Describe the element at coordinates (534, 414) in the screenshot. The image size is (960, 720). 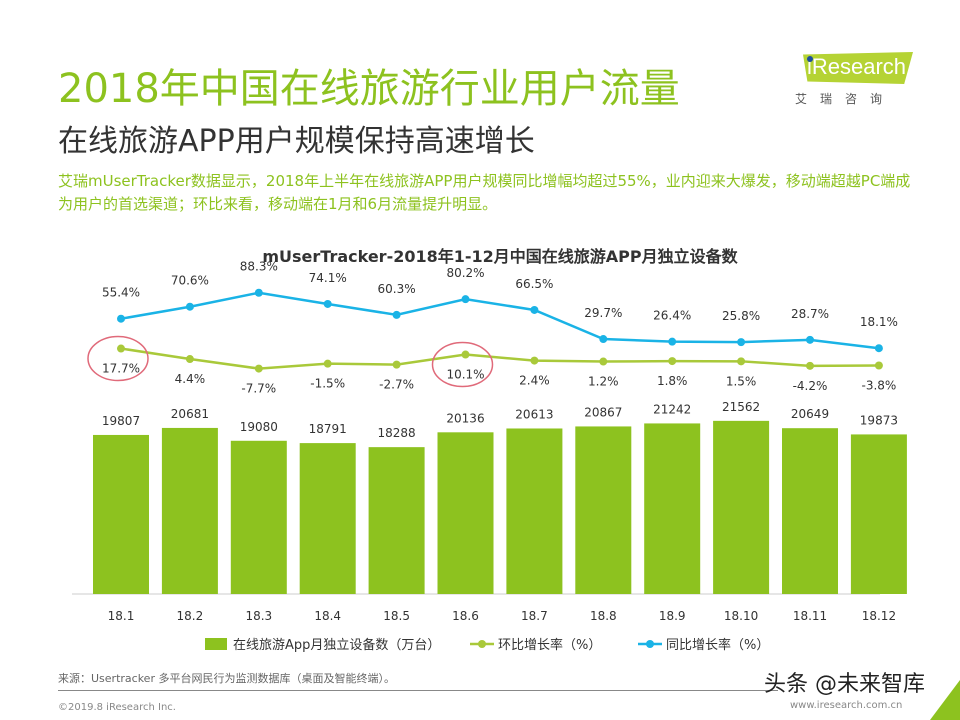
I see `bar-label: 20613` at that location.